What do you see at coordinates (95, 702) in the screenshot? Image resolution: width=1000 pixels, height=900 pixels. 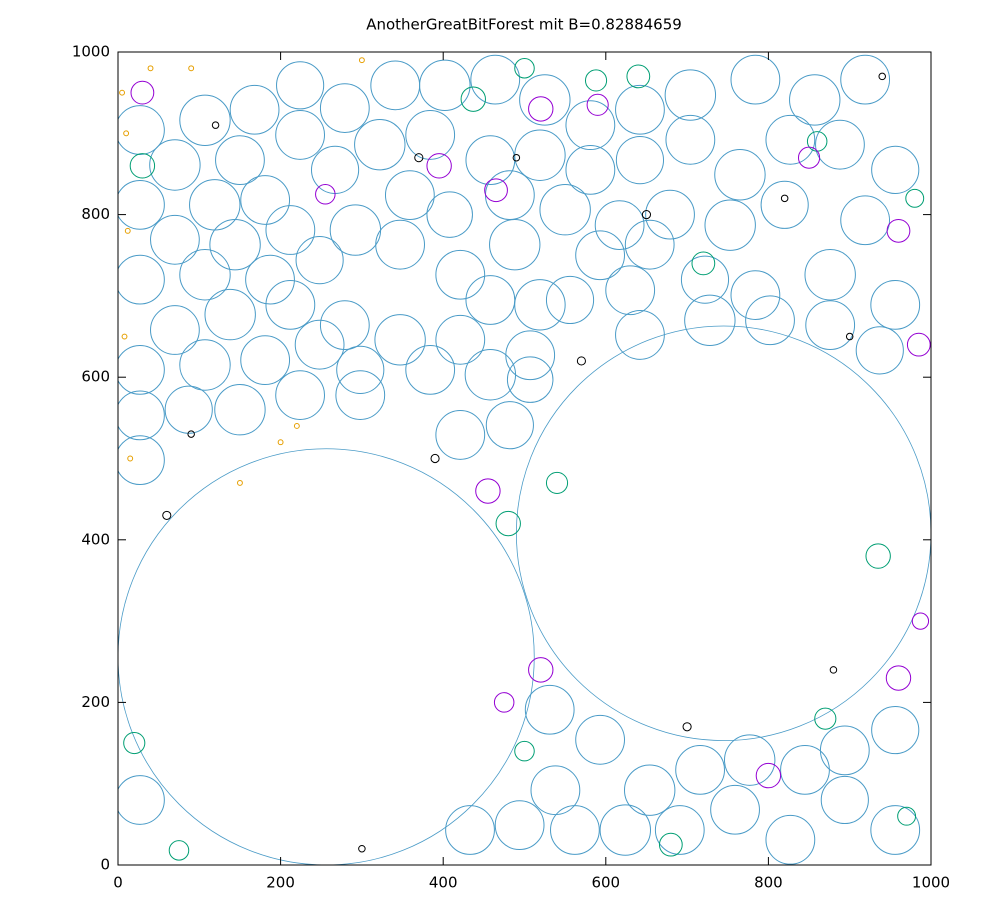 I see `y-tick-label: 200` at bounding box center [95, 702].